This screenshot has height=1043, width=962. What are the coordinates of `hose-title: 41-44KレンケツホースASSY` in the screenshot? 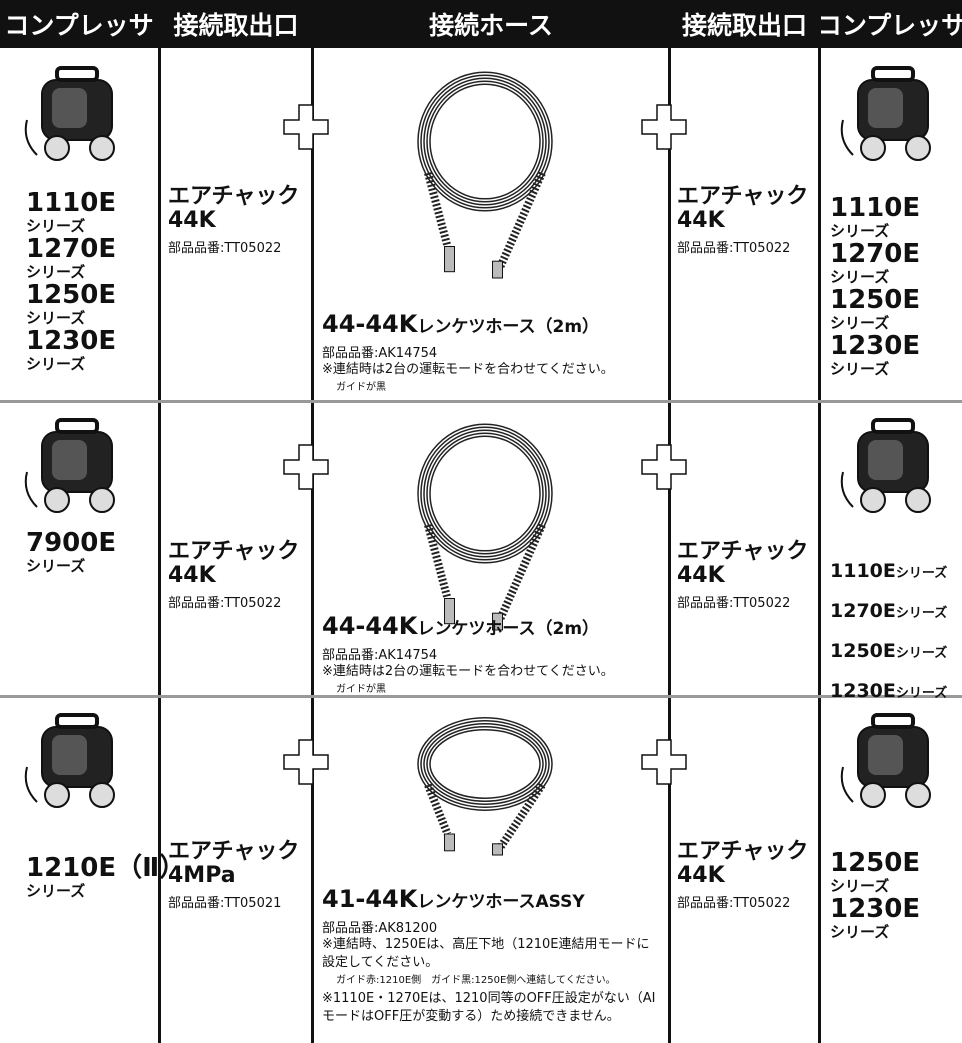 It's located at (499, 899).